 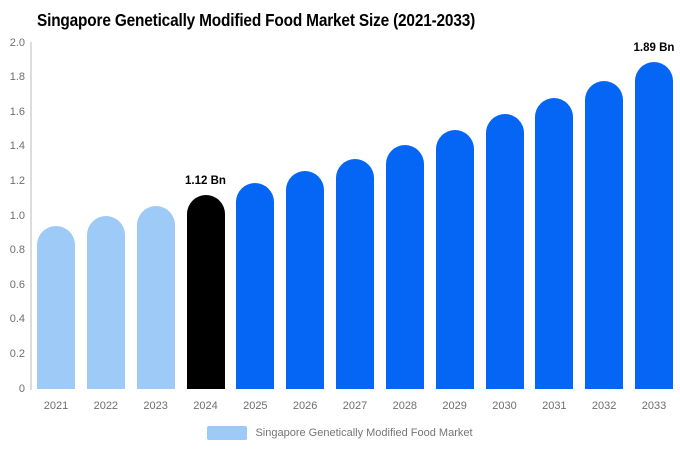 I want to click on bar-value-label-2024: 1.12 Bn, so click(x=205, y=181).